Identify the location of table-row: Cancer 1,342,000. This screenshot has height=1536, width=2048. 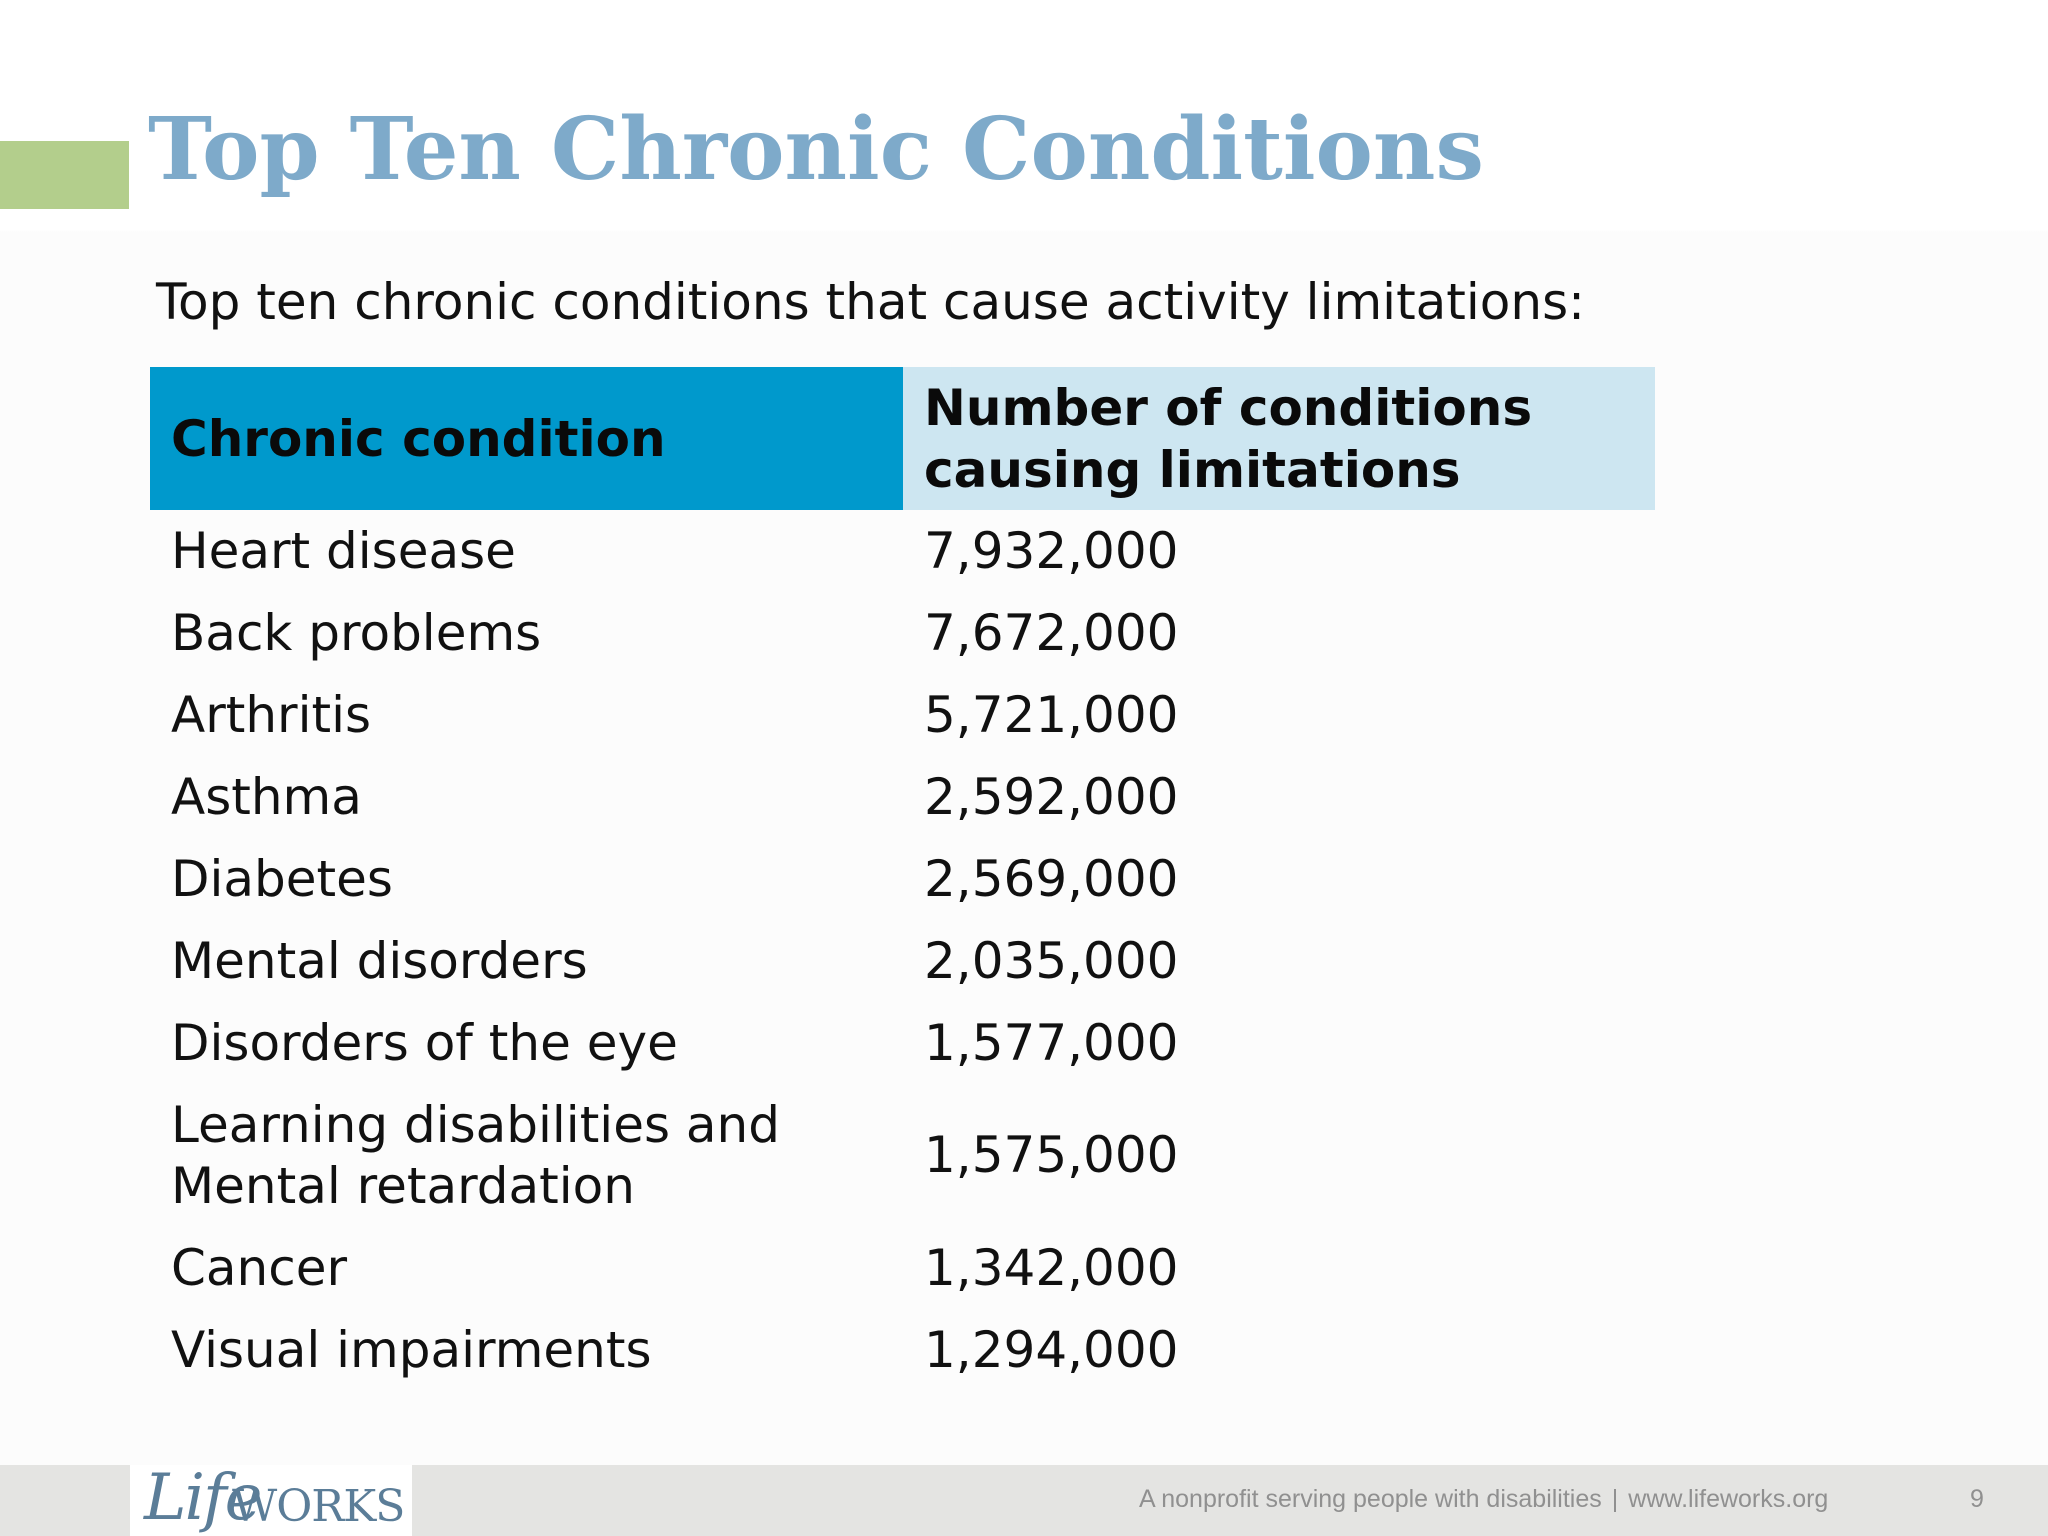
(902, 1268).